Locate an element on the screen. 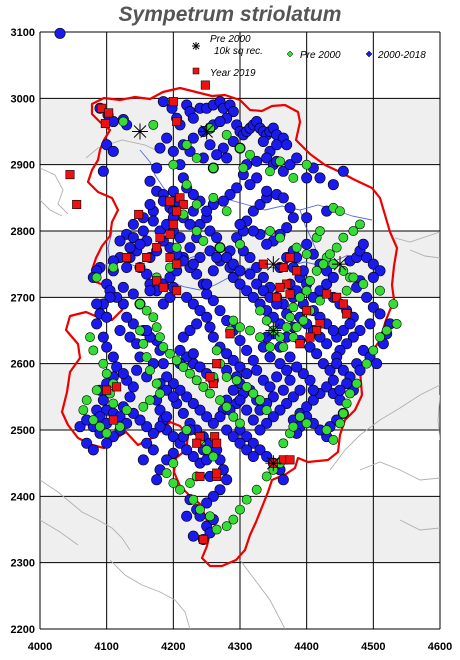  y-tick-label: 3000 is located at coordinates (23, 99).